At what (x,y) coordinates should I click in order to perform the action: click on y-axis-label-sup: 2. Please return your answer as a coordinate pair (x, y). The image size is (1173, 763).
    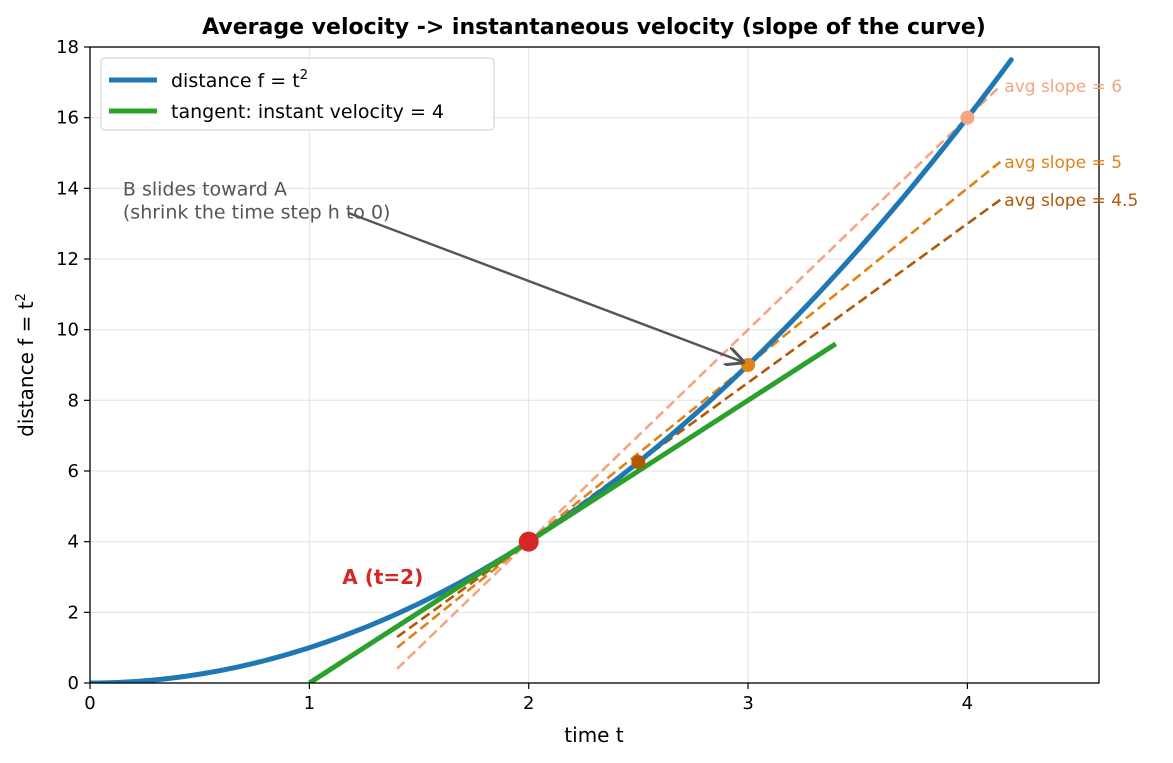
    Looking at the image, I should click on (21, 297).